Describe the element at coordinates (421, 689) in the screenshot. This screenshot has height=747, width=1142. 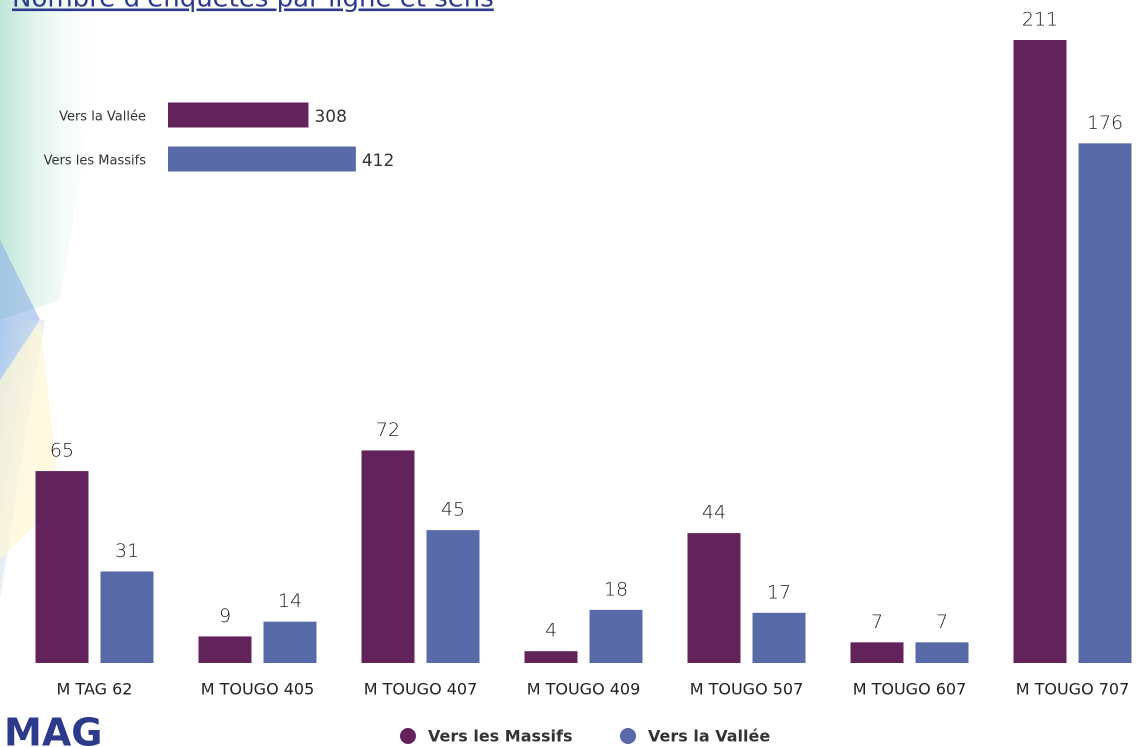
I see `x-tick-label: M TOUGO 407` at that location.